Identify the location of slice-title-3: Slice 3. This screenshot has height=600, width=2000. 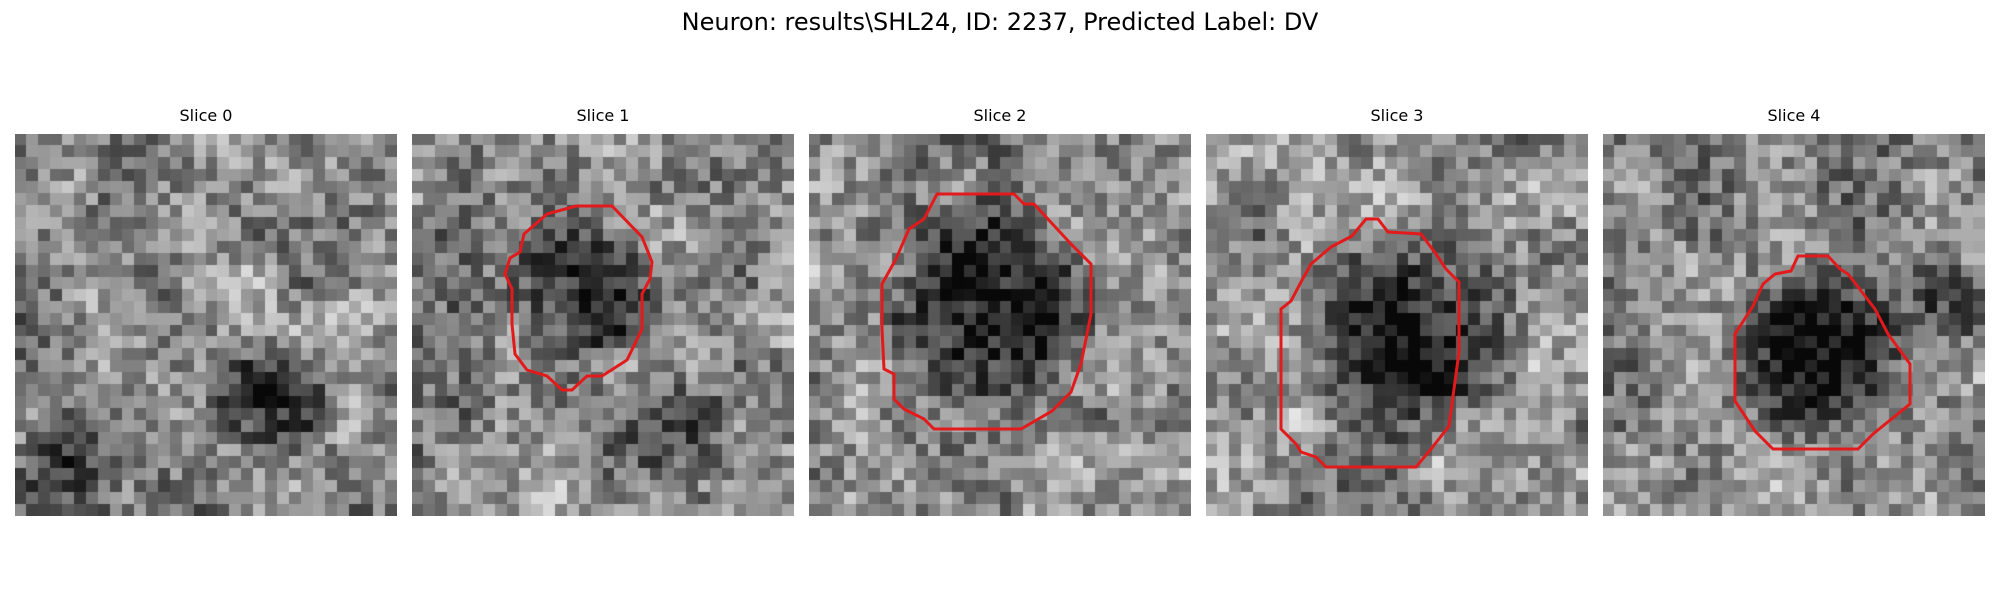
(1397, 115).